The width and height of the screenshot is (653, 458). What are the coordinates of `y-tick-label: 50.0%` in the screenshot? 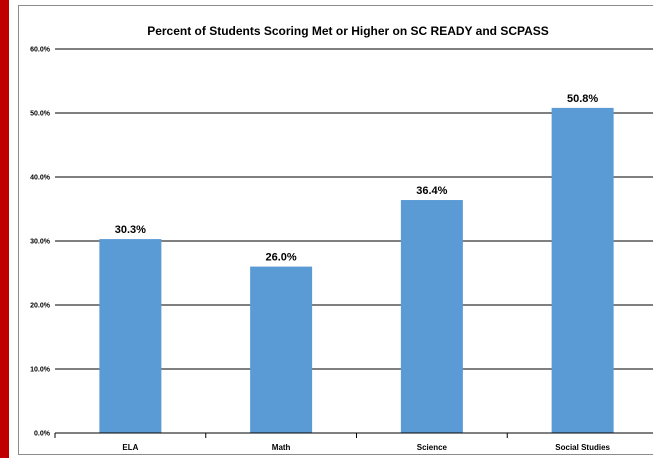 It's located at (40, 114).